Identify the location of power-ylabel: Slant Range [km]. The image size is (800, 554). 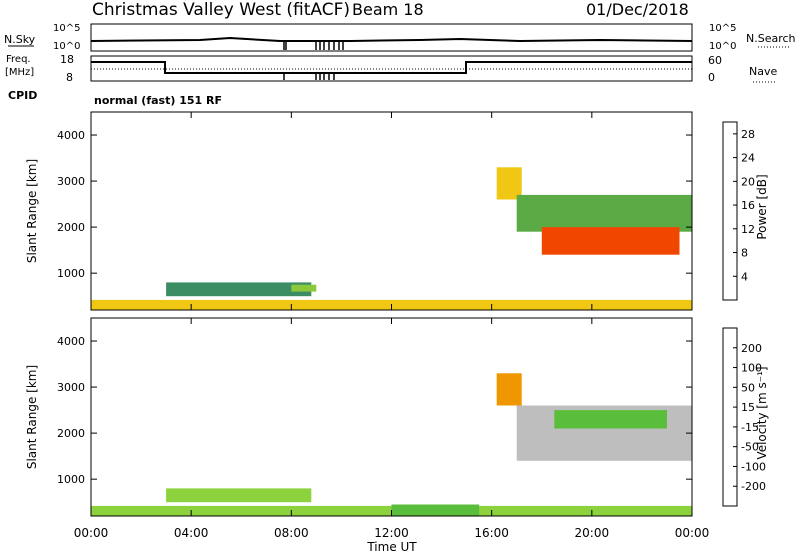
(32, 211).